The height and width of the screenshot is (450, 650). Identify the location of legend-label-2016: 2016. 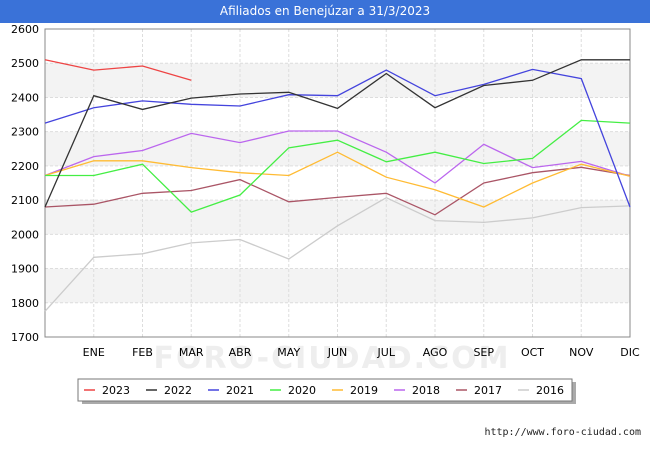
(550, 390).